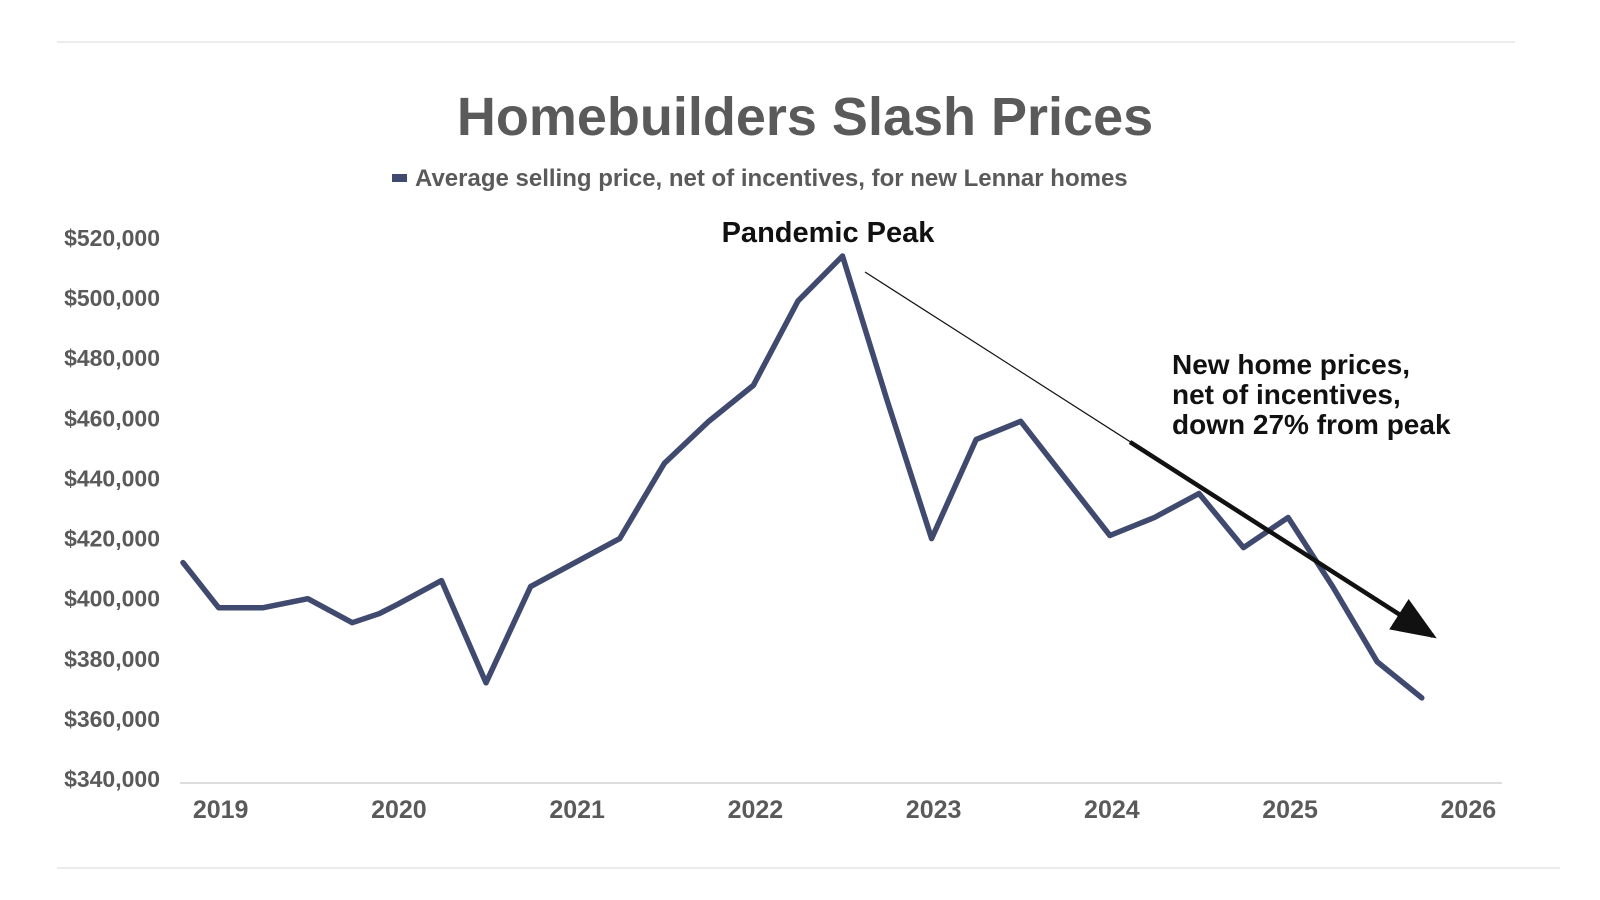  What do you see at coordinates (1290, 810) in the screenshot?
I see `x-tick-label: 2025` at bounding box center [1290, 810].